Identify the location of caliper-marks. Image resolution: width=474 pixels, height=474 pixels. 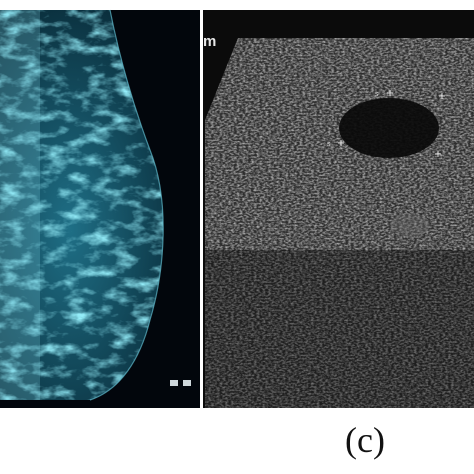
(391, 123).